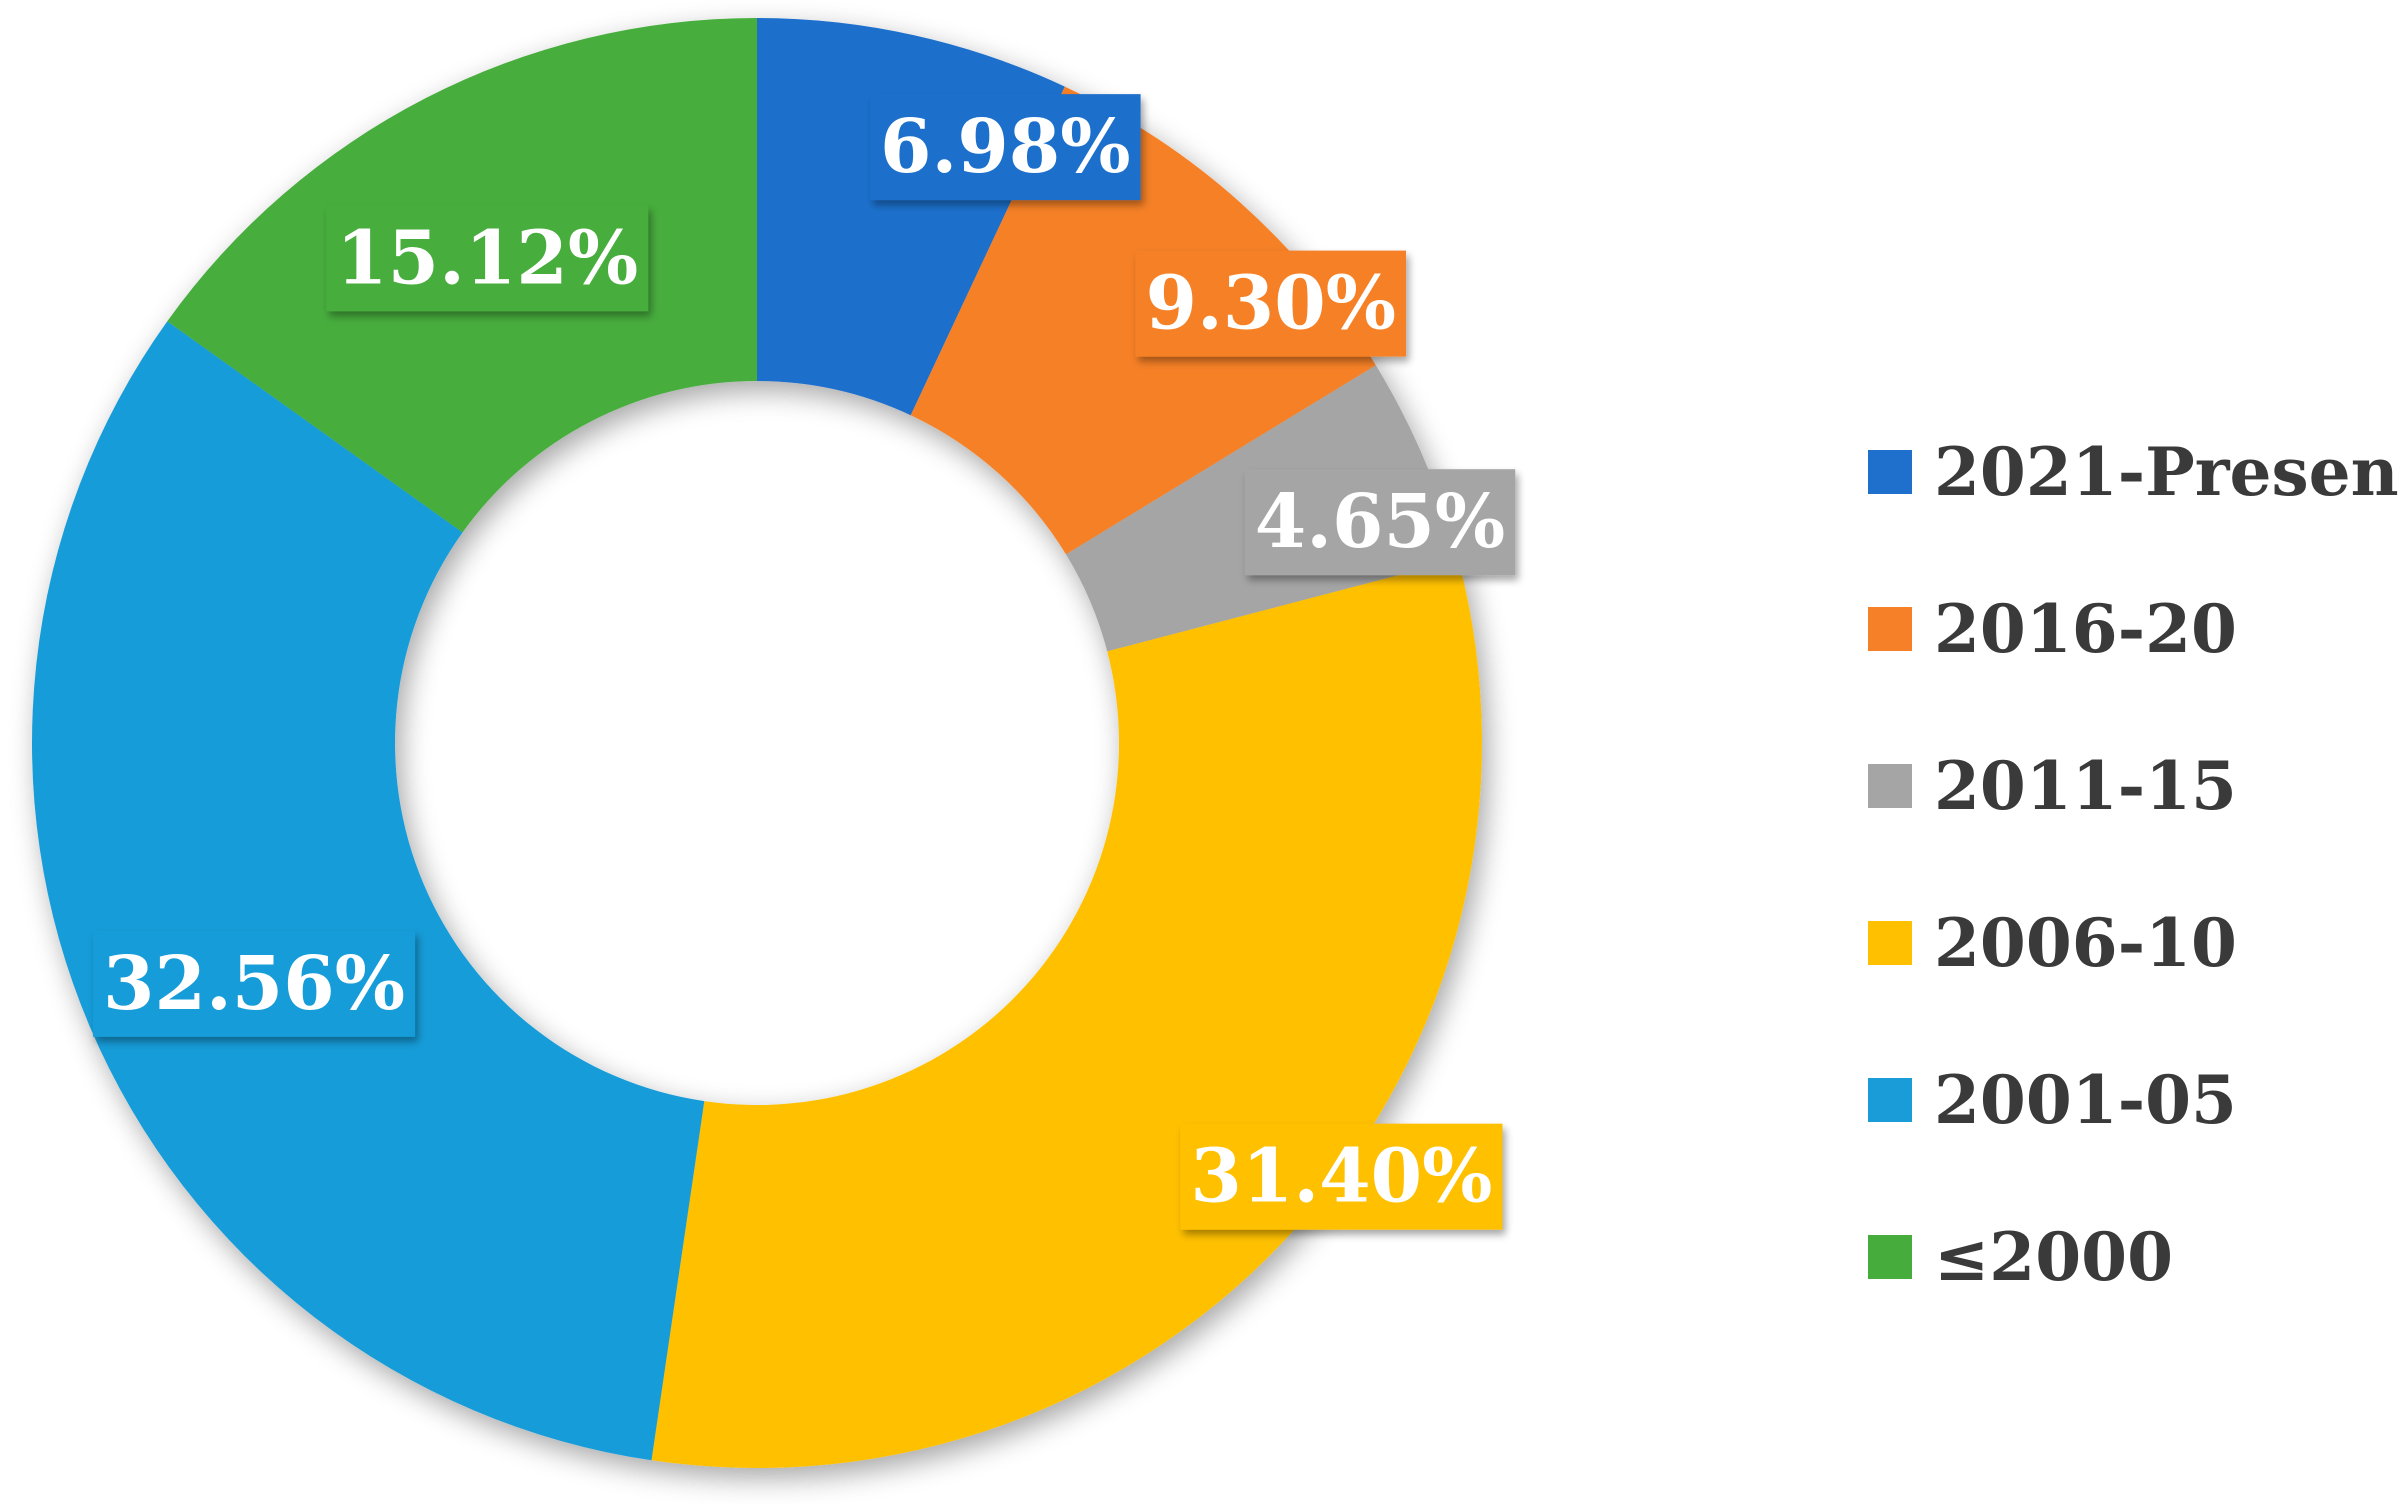 Image resolution: width=2400 pixels, height=1504 pixels. I want to click on slice-value-label: 9.30%, so click(1270, 304).